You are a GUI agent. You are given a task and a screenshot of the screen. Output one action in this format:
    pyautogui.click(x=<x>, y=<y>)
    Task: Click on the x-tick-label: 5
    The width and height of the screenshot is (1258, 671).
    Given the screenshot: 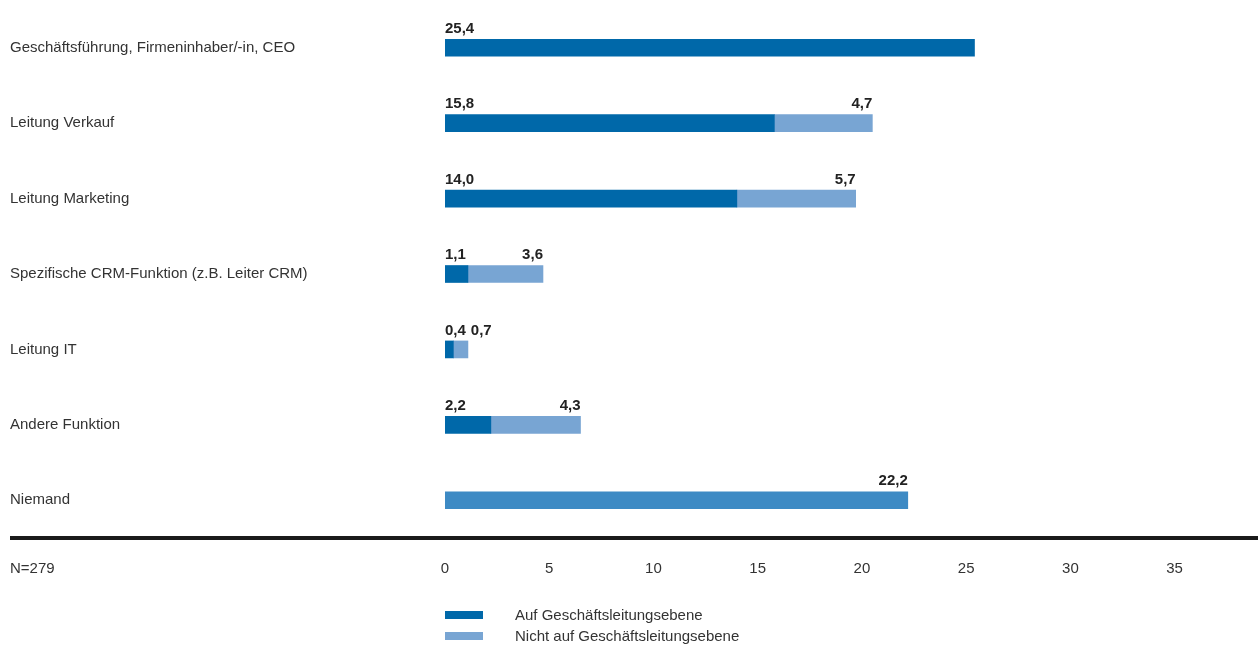 What is the action you would take?
    pyautogui.click(x=549, y=568)
    